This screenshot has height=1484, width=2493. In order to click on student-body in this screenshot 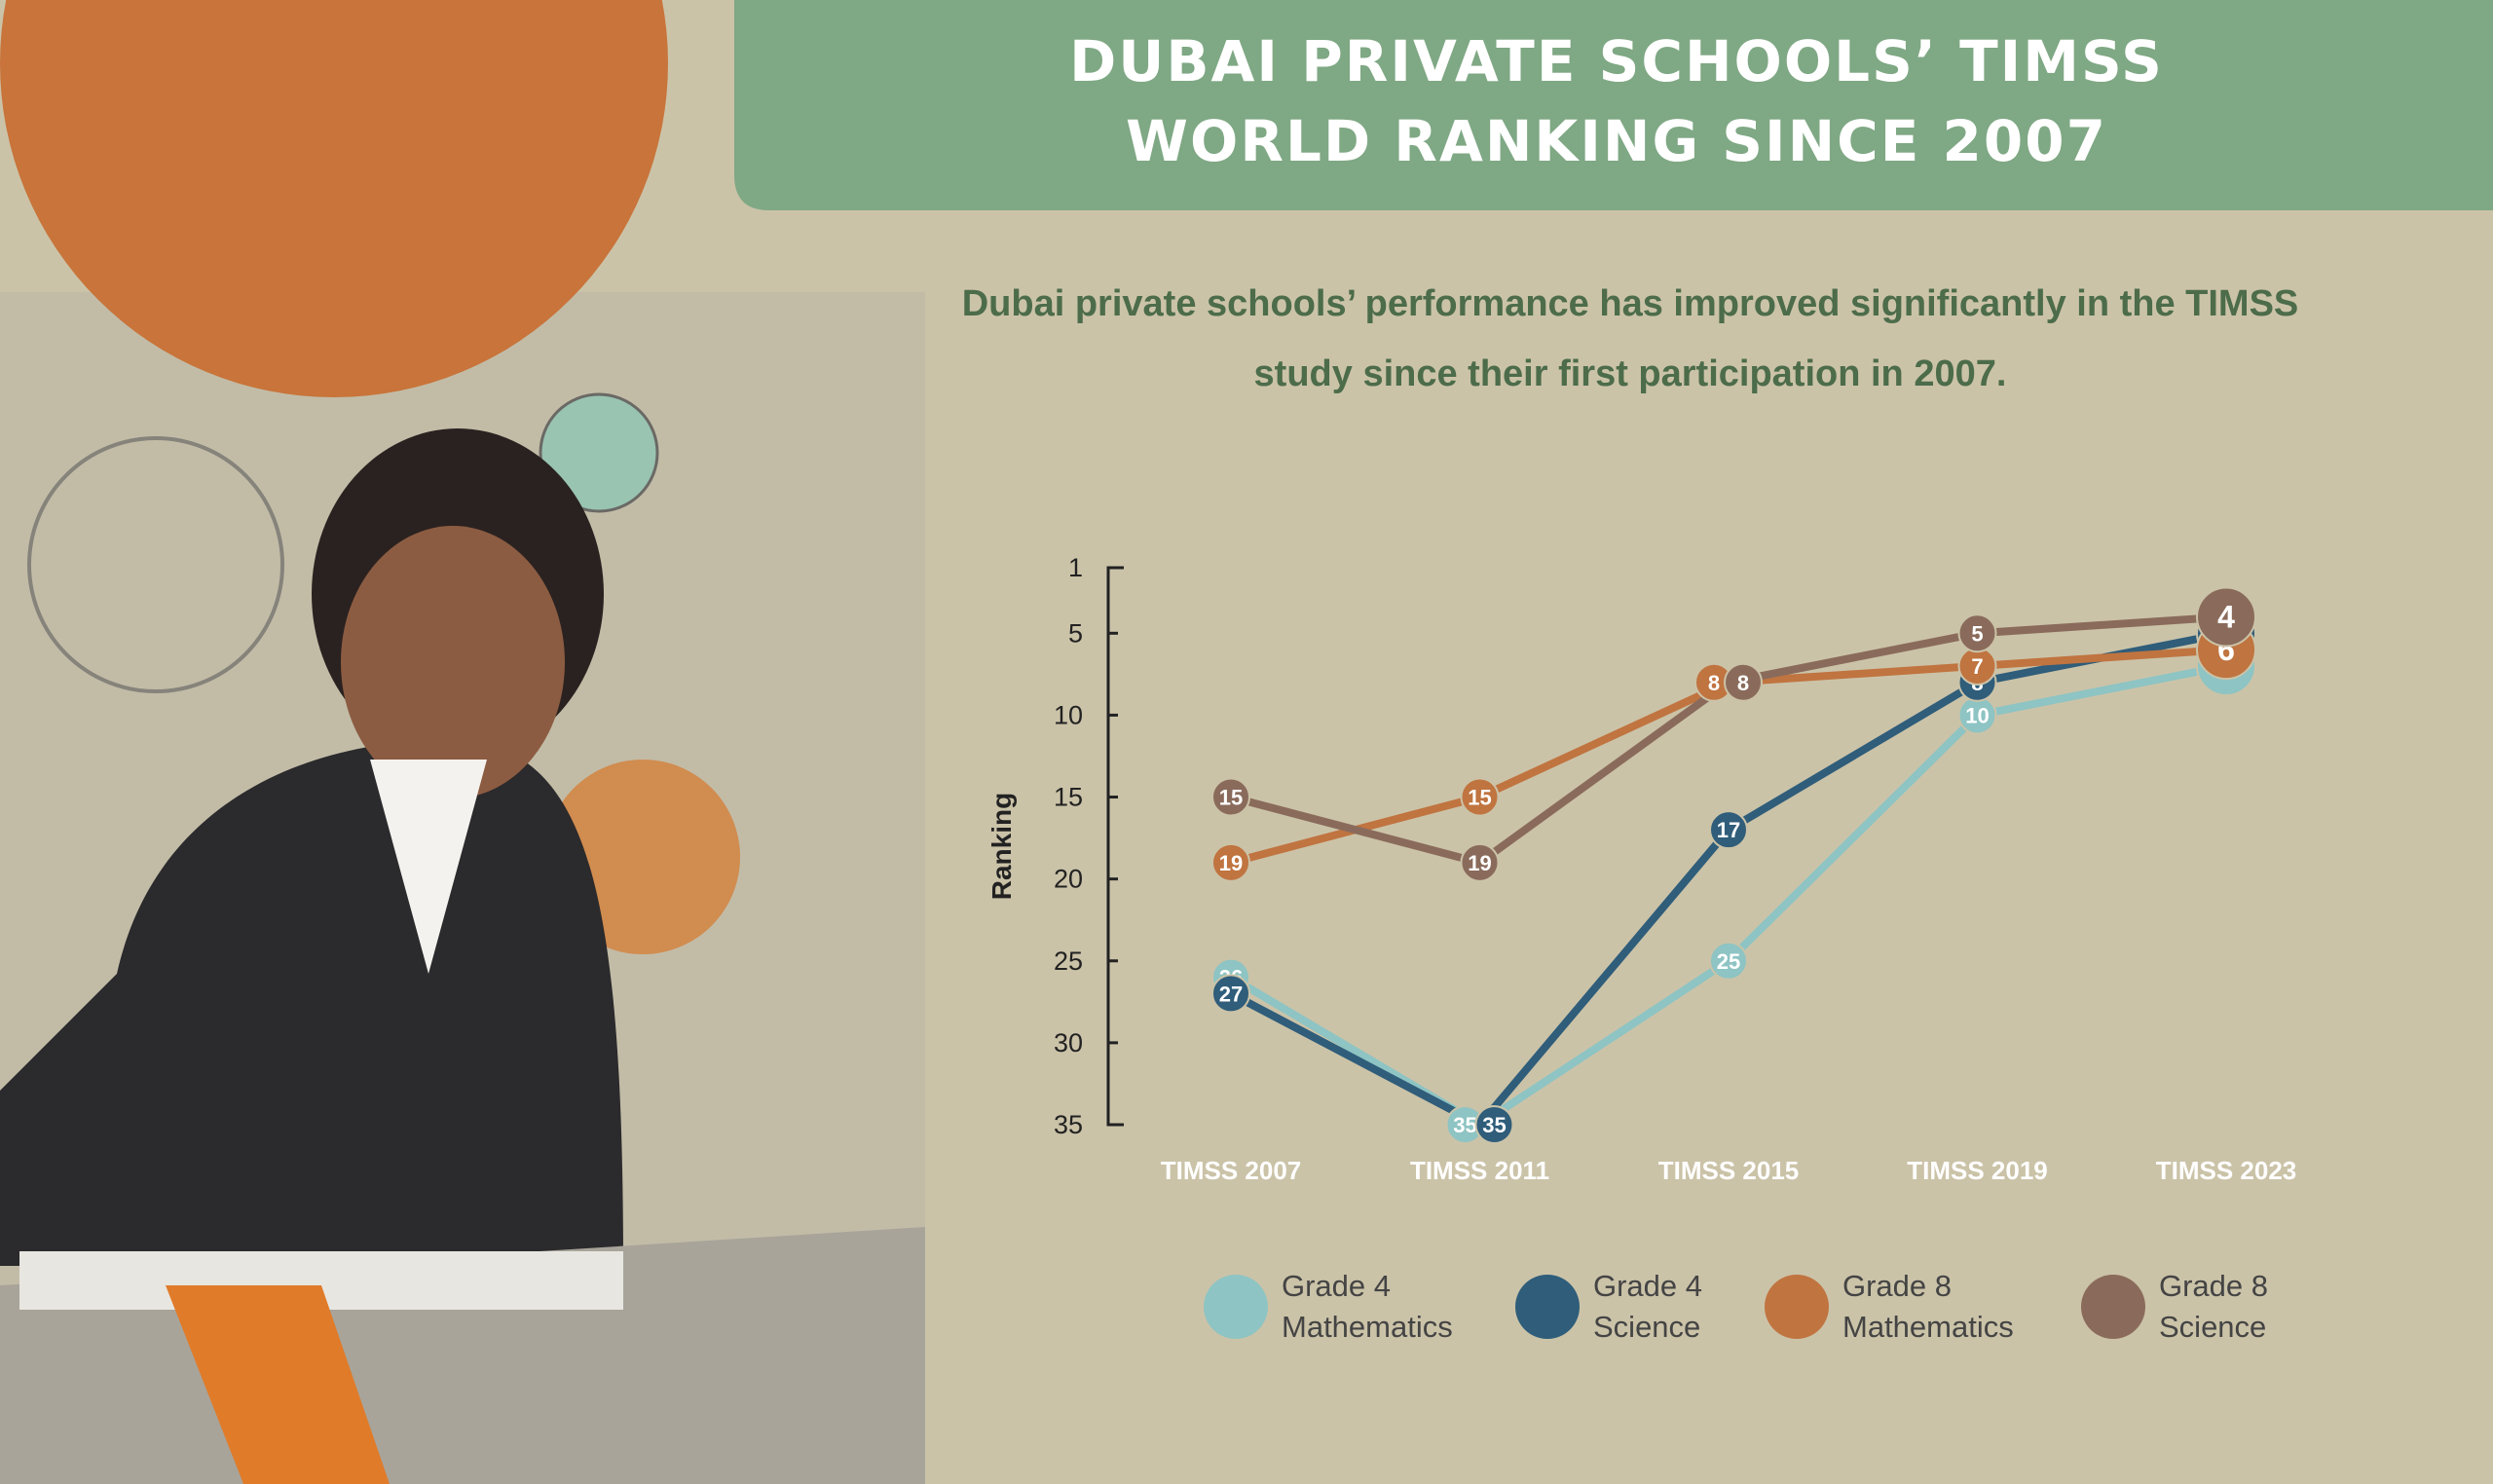, I will do `click(312, 1003)`.